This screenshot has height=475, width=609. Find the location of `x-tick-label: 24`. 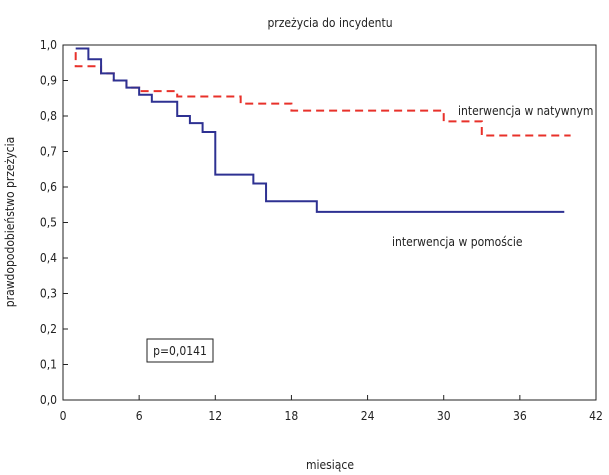

x-tick-label: 24 is located at coordinates (368, 416).